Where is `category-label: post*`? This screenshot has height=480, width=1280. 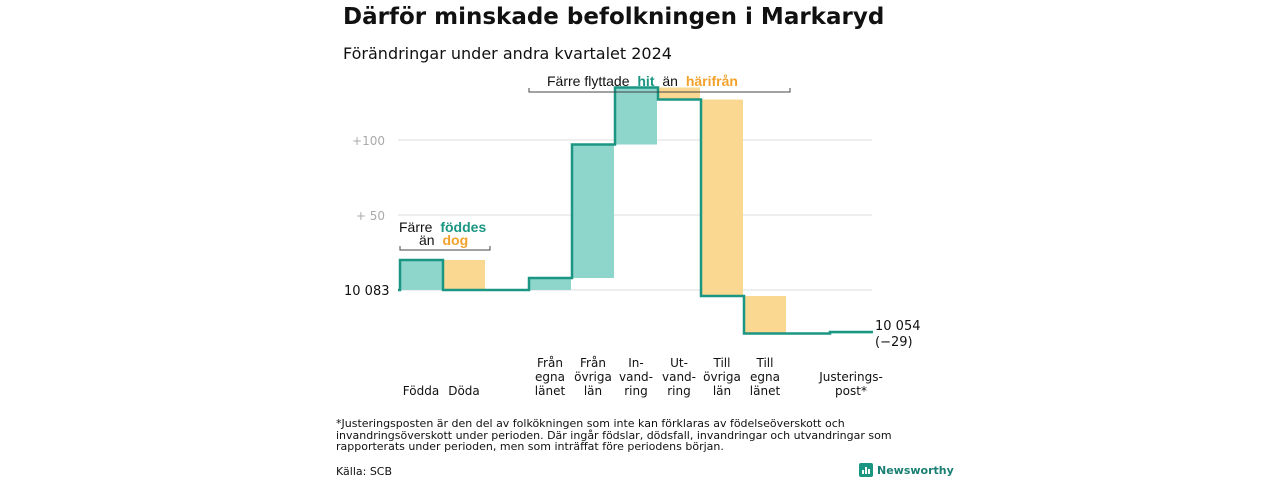
category-label: post* is located at coordinates (851, 391).